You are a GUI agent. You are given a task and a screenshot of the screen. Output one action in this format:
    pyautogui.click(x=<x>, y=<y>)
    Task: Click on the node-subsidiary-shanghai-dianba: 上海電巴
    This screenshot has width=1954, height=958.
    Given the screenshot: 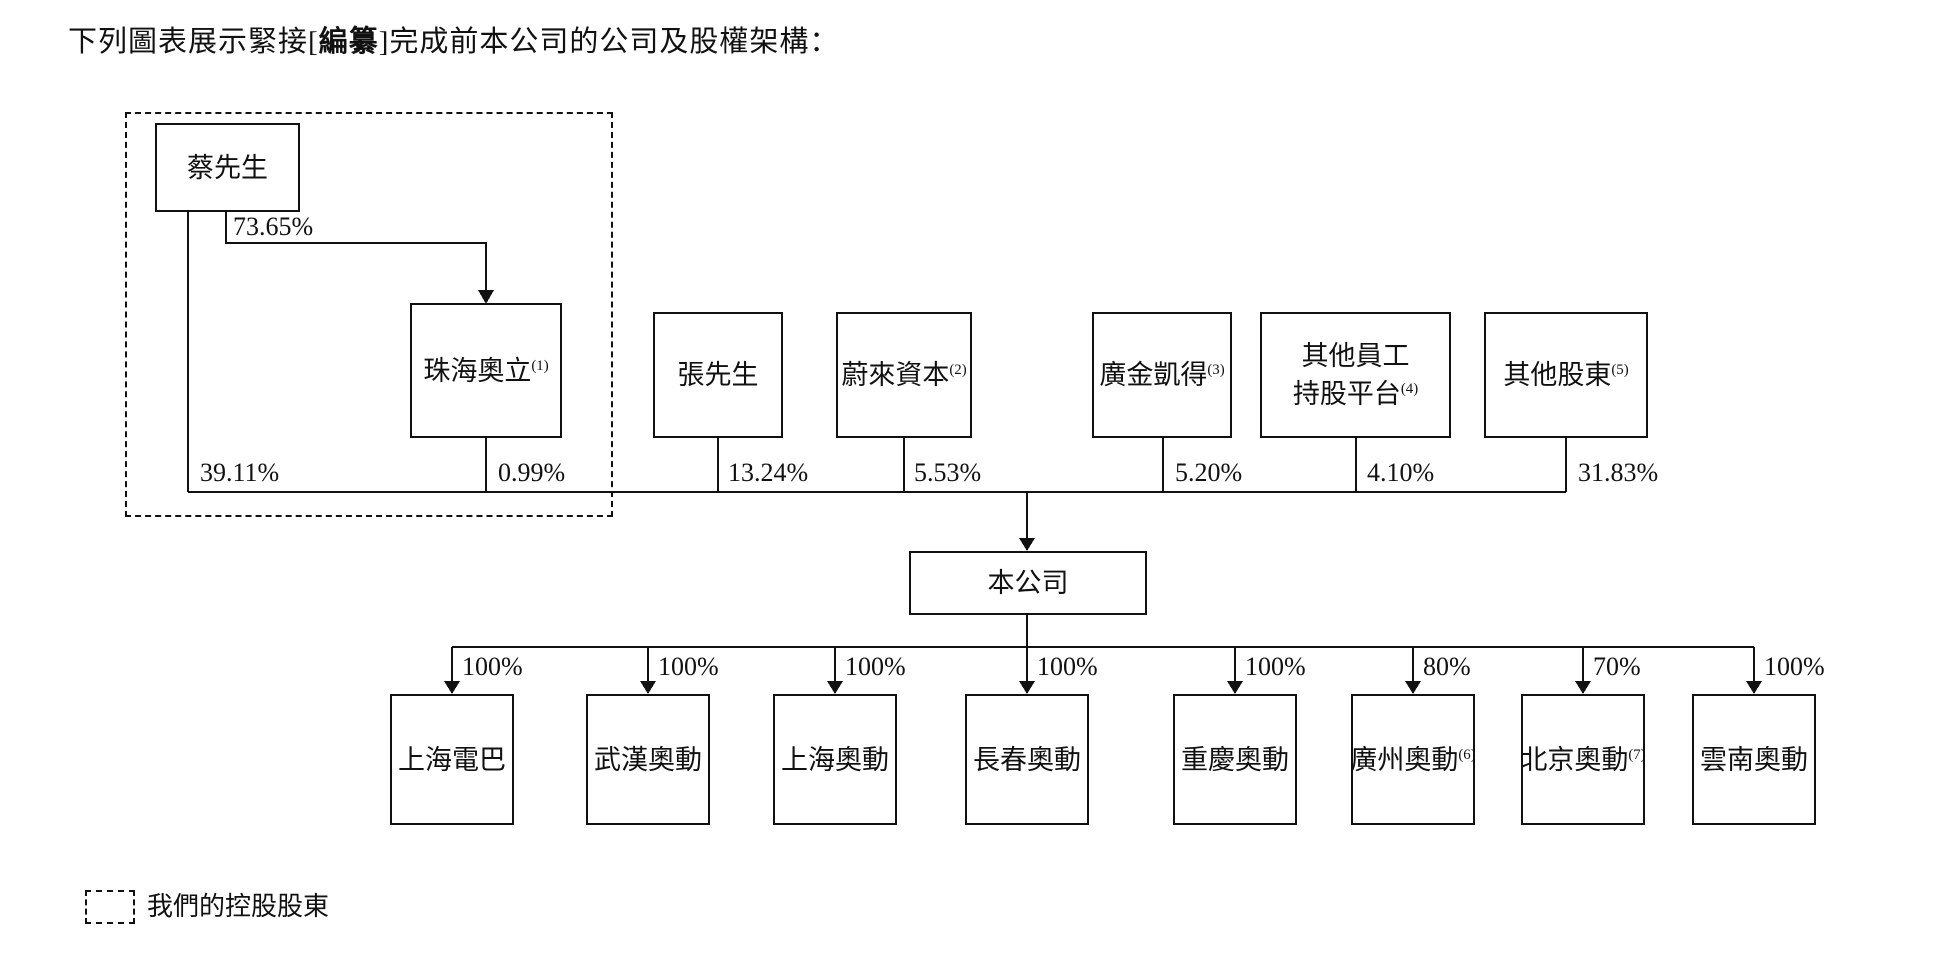 What is the action you would take?
    pyautogui.click(x=452, y=759)
    